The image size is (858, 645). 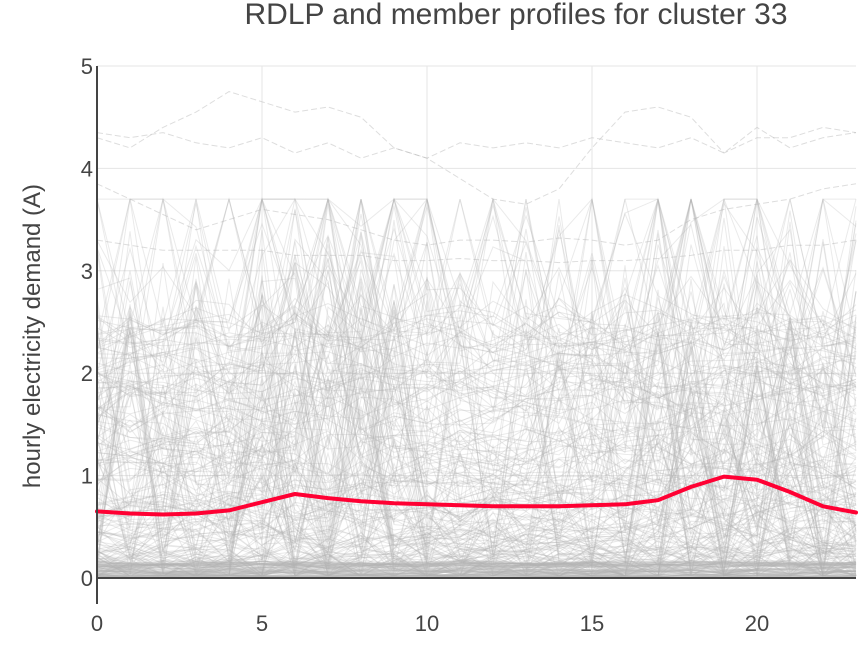 What do you see at coordinates (32, 336) in the screenshot?
I see `y-axis-title: hourly electricity demand (A)` at bounding box center [32, 336].